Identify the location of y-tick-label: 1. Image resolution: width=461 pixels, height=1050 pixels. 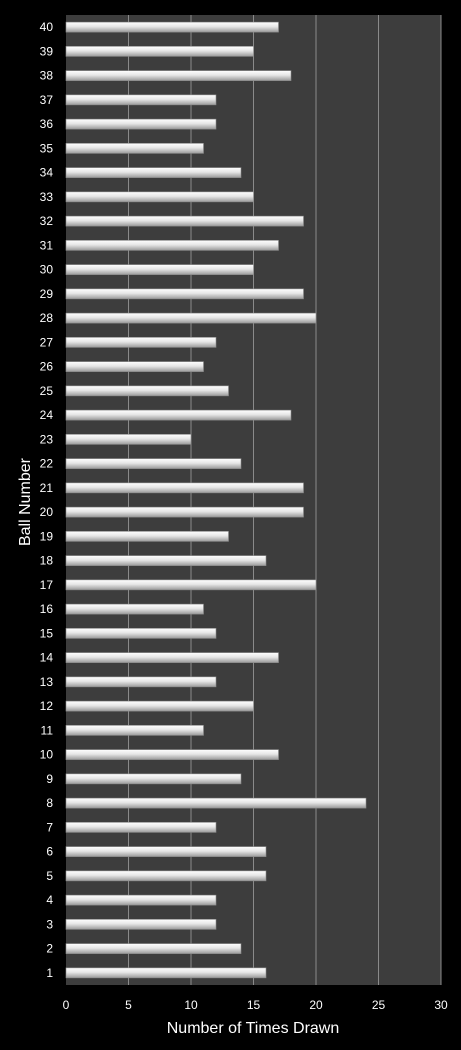
(49, 973).